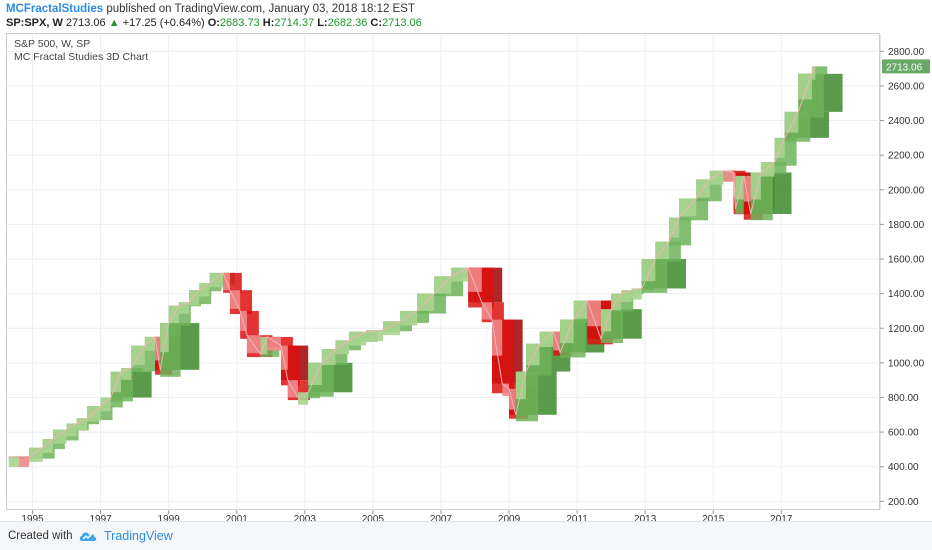  Describe the element at coordinates (138, 536) in the screenshot. I see `tradingview-brand: TradingView` at that location.